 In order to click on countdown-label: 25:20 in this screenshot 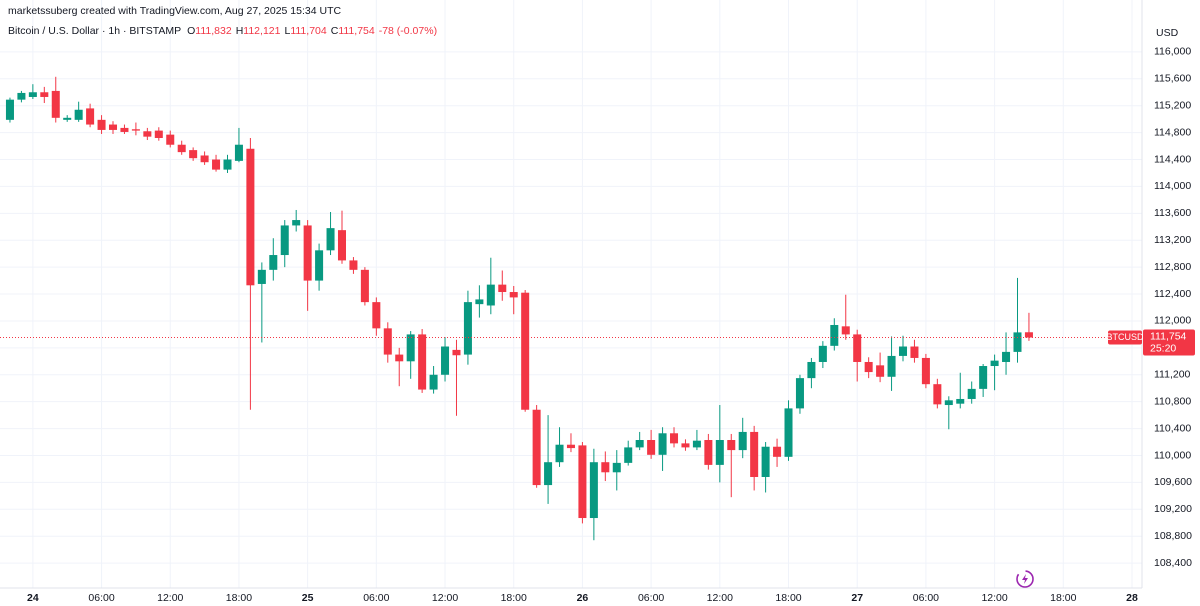, I will do `click(1163, 348)`.